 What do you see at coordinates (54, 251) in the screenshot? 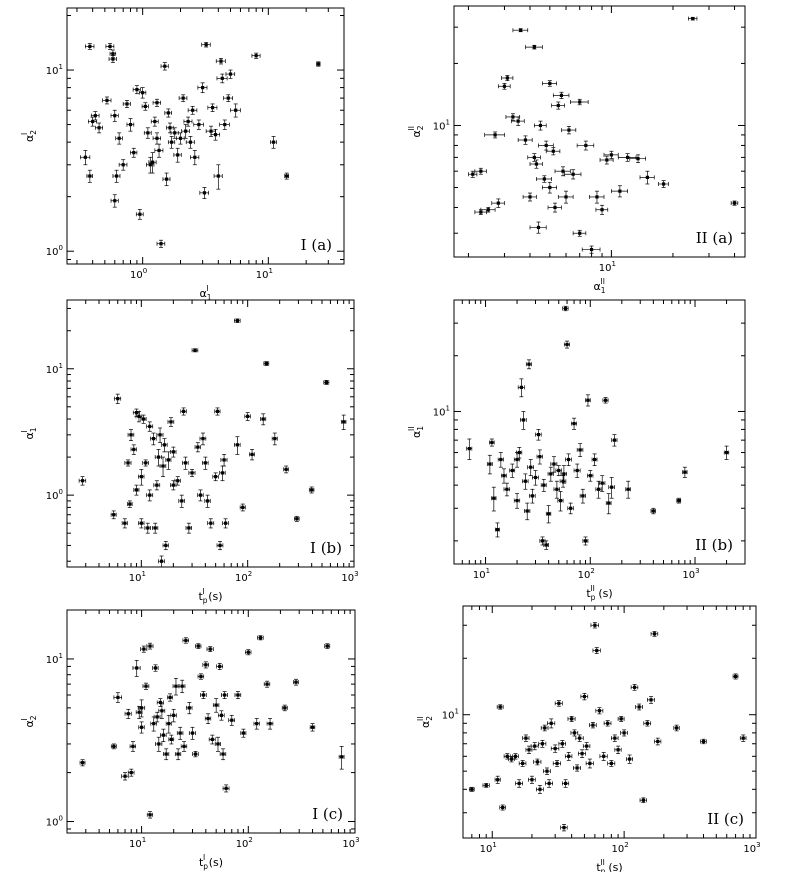
I see `y-tick-label: 10⁰` at bounding box center [54, 251].